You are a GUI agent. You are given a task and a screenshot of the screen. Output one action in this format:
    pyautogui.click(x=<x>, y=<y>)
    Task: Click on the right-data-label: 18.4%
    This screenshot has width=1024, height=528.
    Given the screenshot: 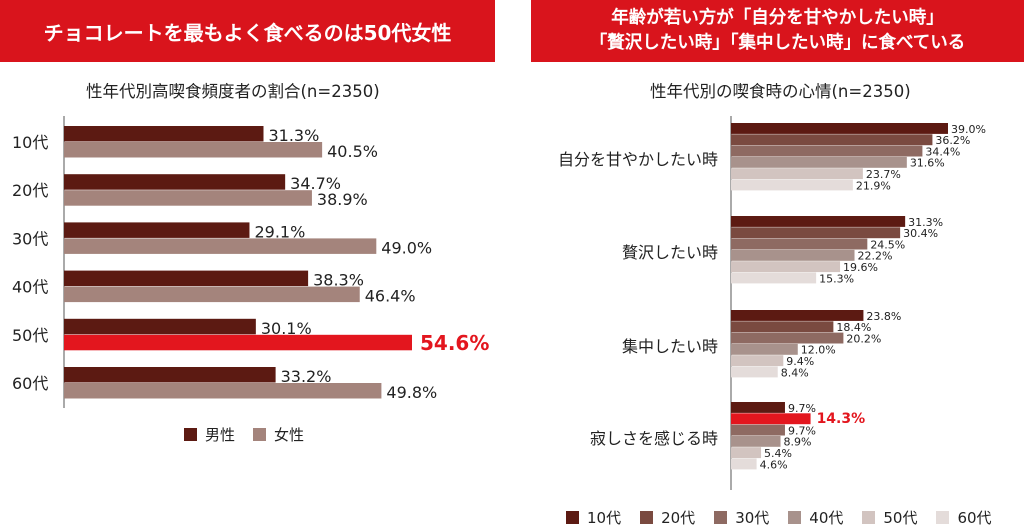 What is the action you would take?
    pyautogui.click(x=853, y=327)
    